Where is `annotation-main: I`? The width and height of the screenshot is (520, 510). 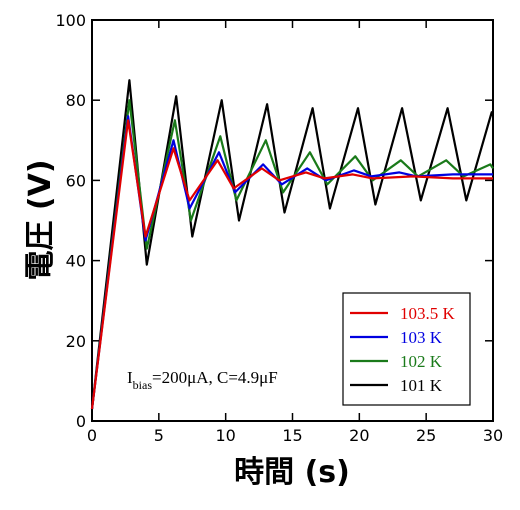
annotation-main: I is located at coordinates (130, 377).